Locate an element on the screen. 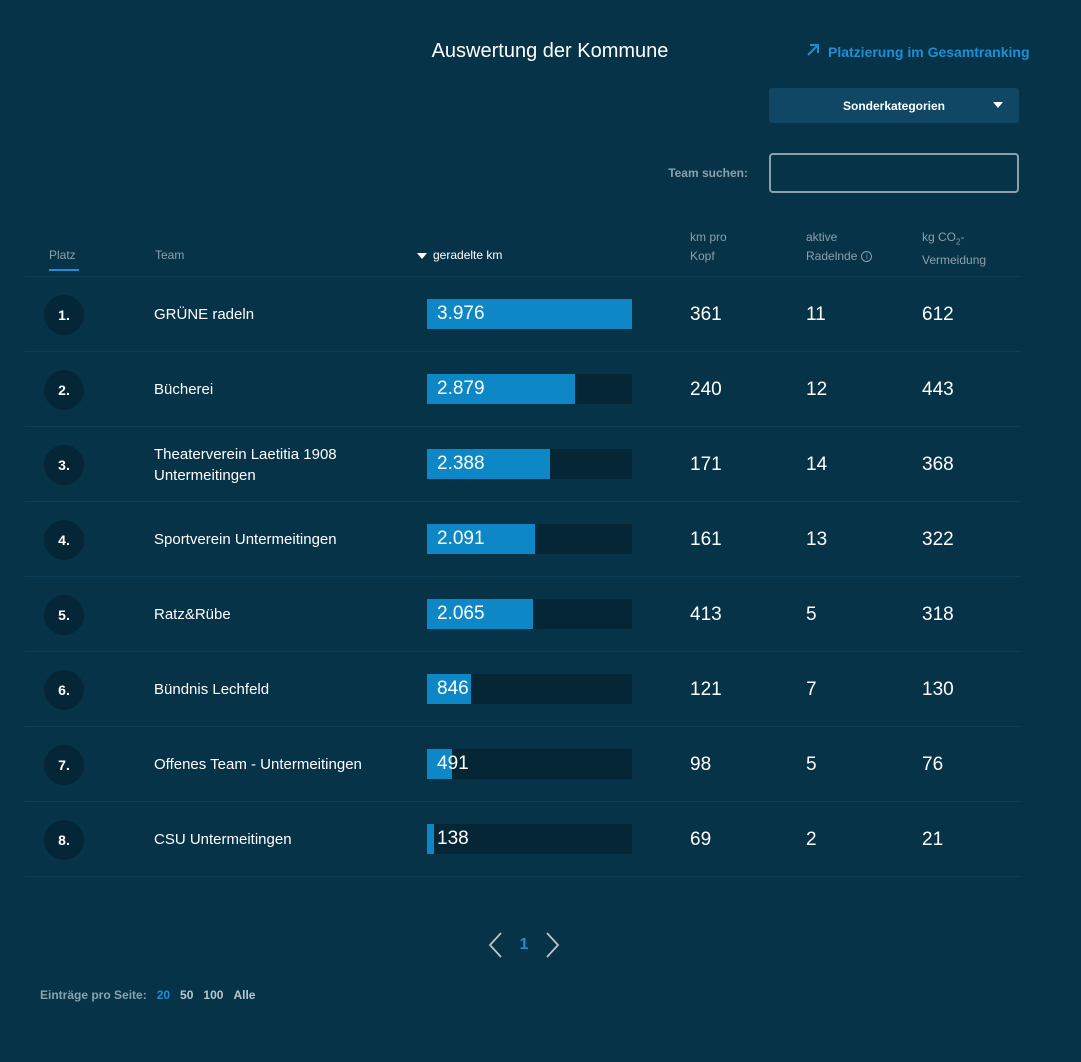  search-label: Team suchen: is located at coordinates (708, 173).